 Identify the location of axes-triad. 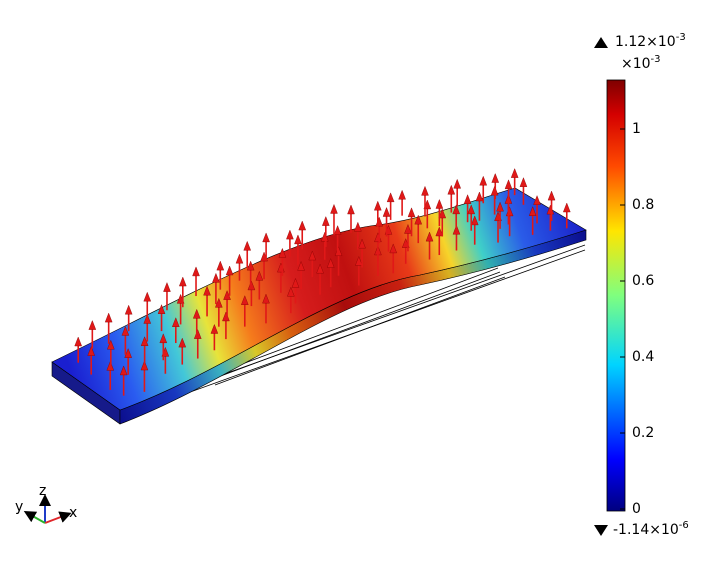
(47, 509).